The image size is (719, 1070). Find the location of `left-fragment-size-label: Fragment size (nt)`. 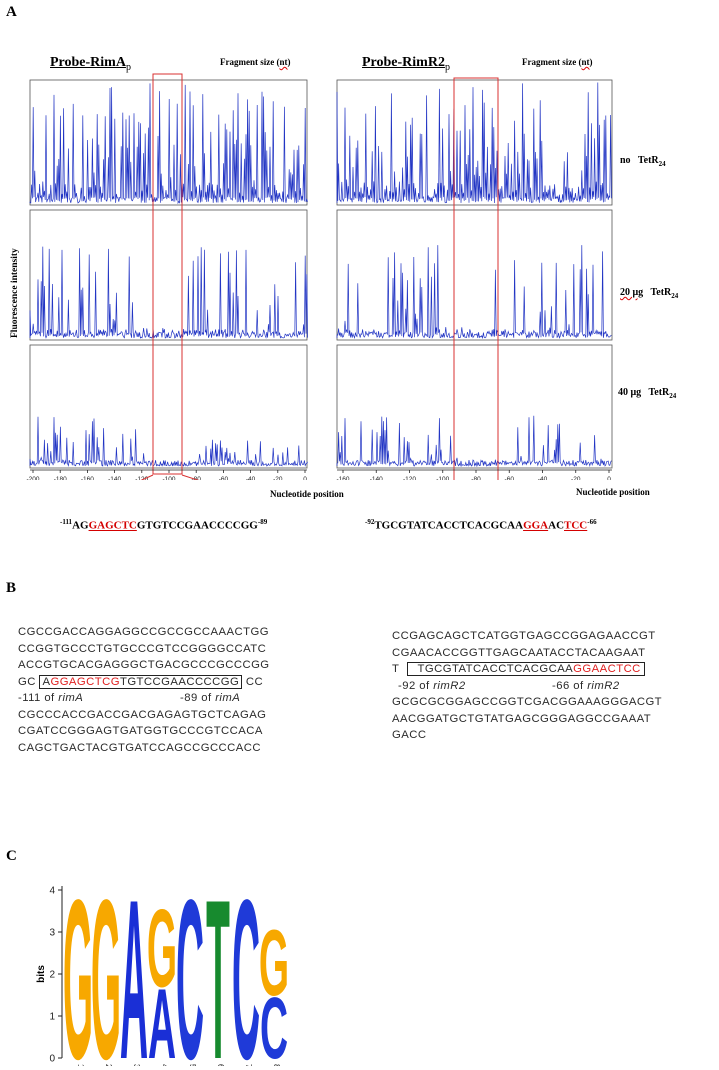

left-fragment-size-label: Fragment size (nt) is located at coordinates (255, 62).